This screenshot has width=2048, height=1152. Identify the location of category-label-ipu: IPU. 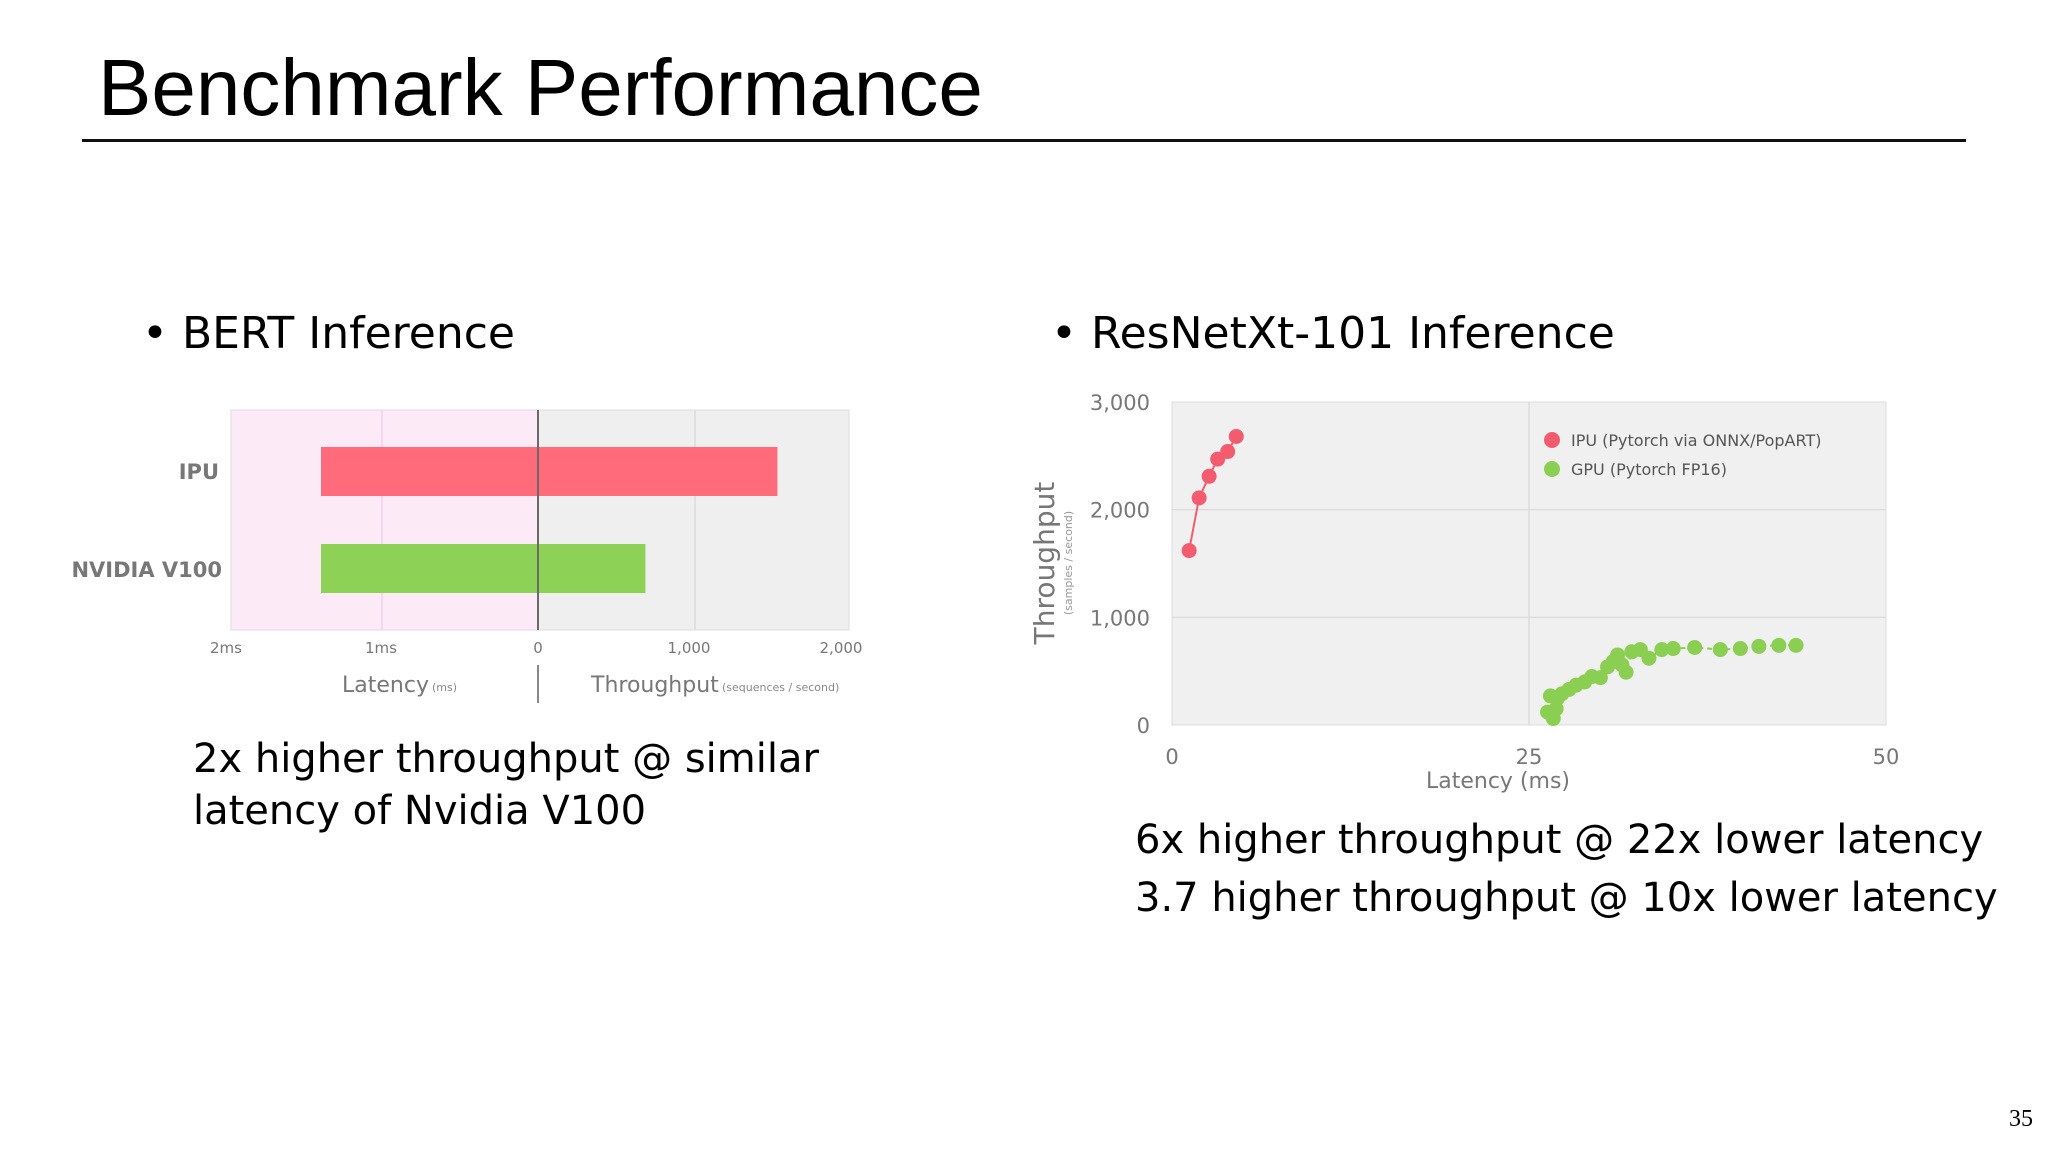
(199, 472).